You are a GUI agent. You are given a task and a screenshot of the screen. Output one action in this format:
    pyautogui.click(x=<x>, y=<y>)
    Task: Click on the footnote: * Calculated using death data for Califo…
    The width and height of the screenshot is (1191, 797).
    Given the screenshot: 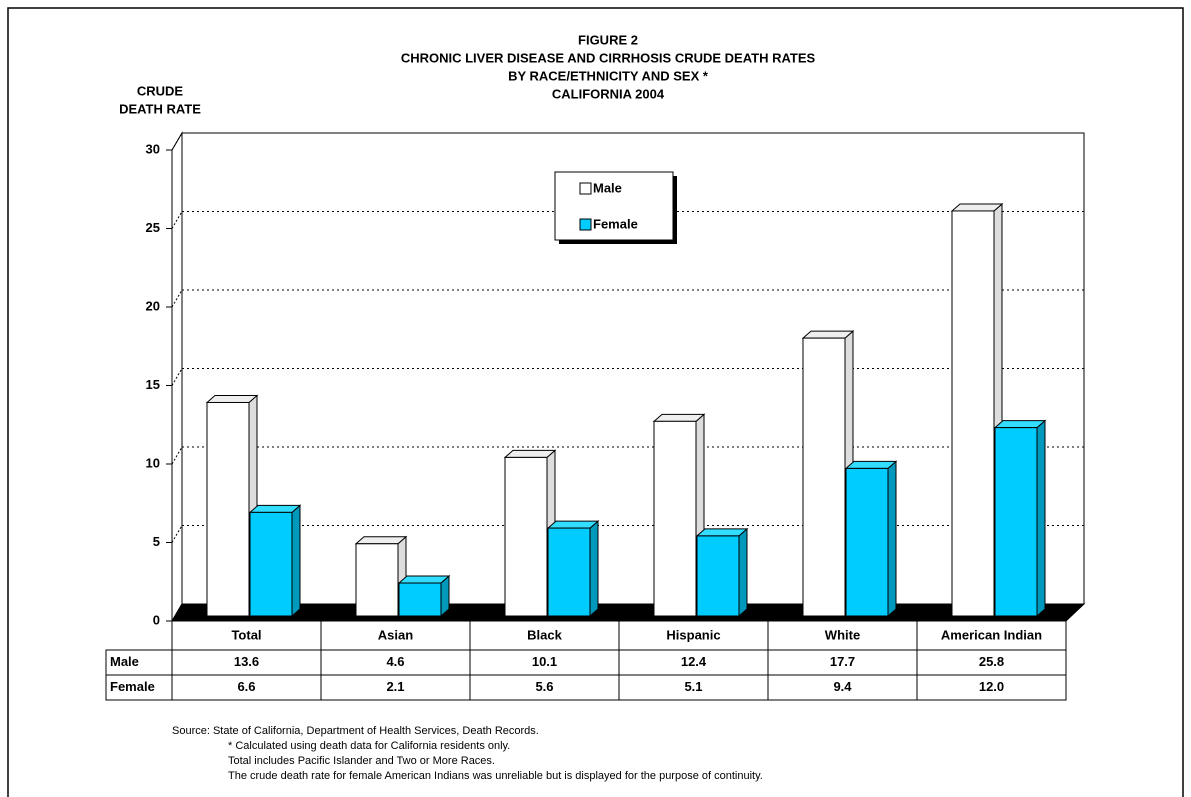 What is the action you would take?
    pyautogui.click(x=369, y=746)
    